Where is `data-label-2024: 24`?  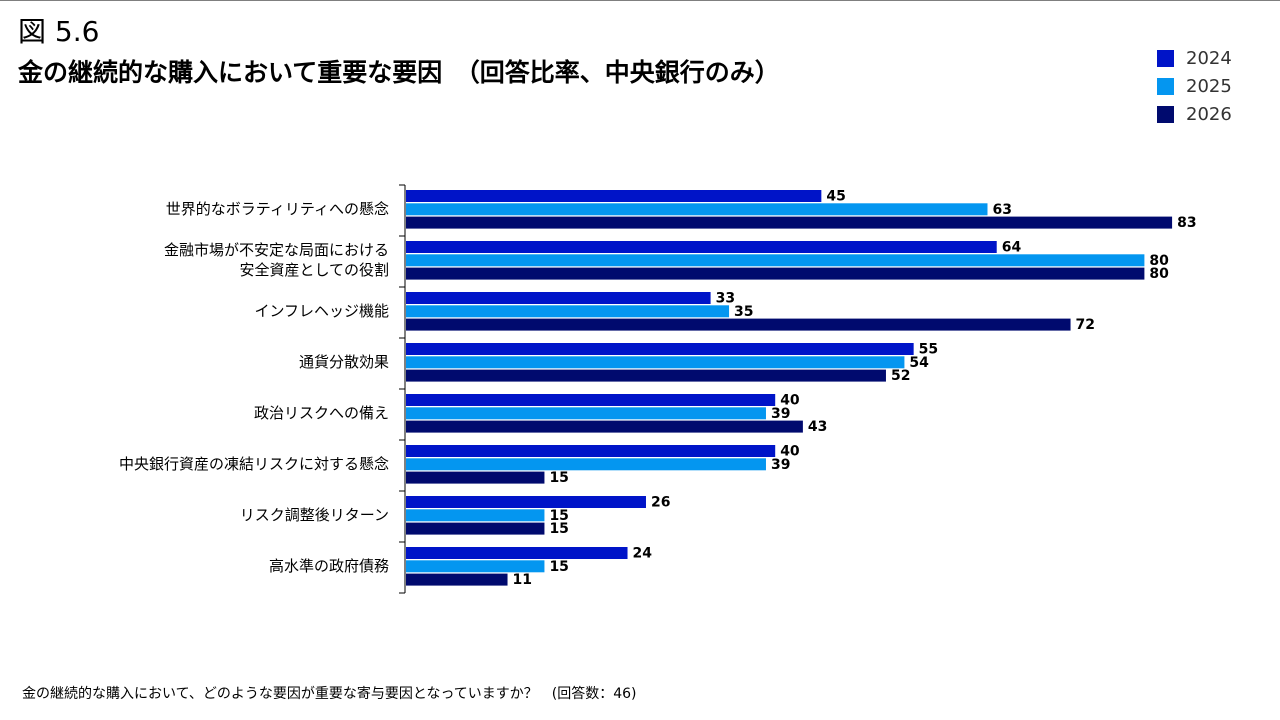
data-label-2024: 24 is located at coordinates (643, 554).